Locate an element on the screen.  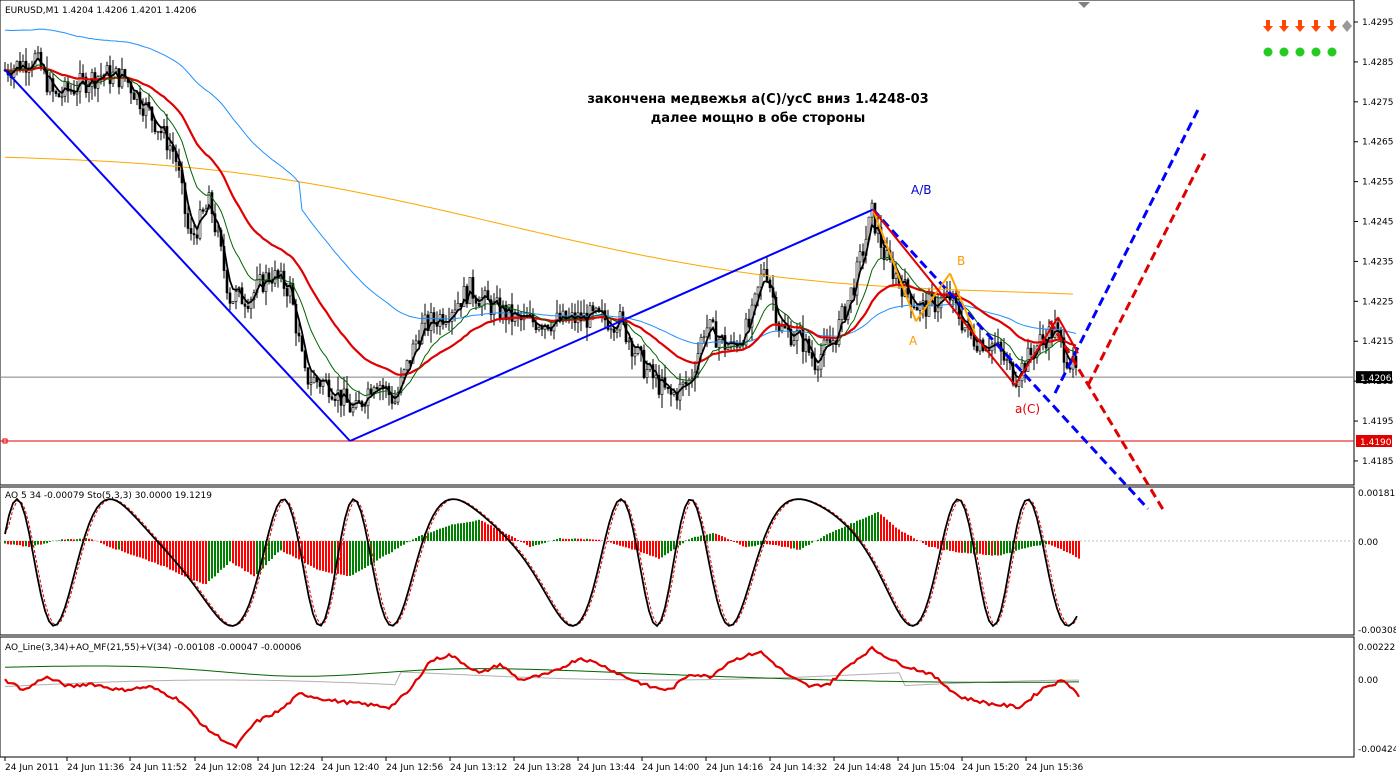
ao-axis: 0.00181 0.00 -0.00308 is located at coordinates (1377, 562).